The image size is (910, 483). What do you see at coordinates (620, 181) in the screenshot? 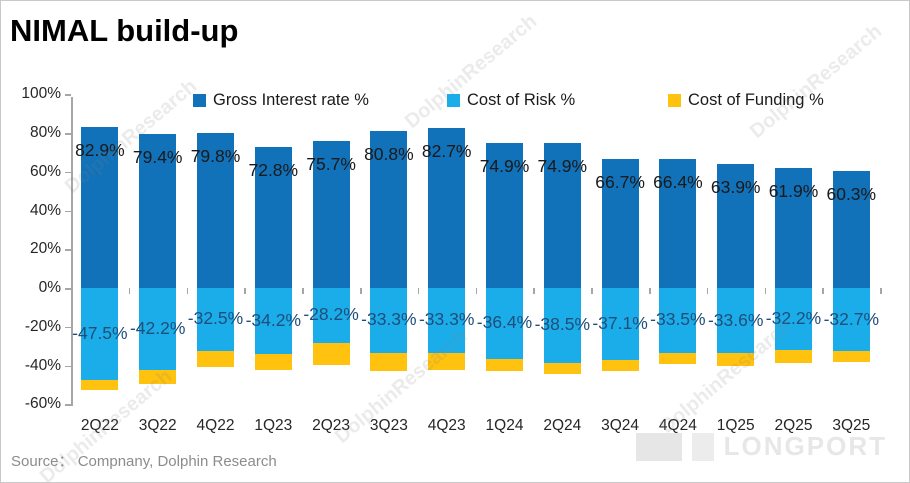
I see `data-label-gross-interest: 66.7%` at bounding box center [620, 181].